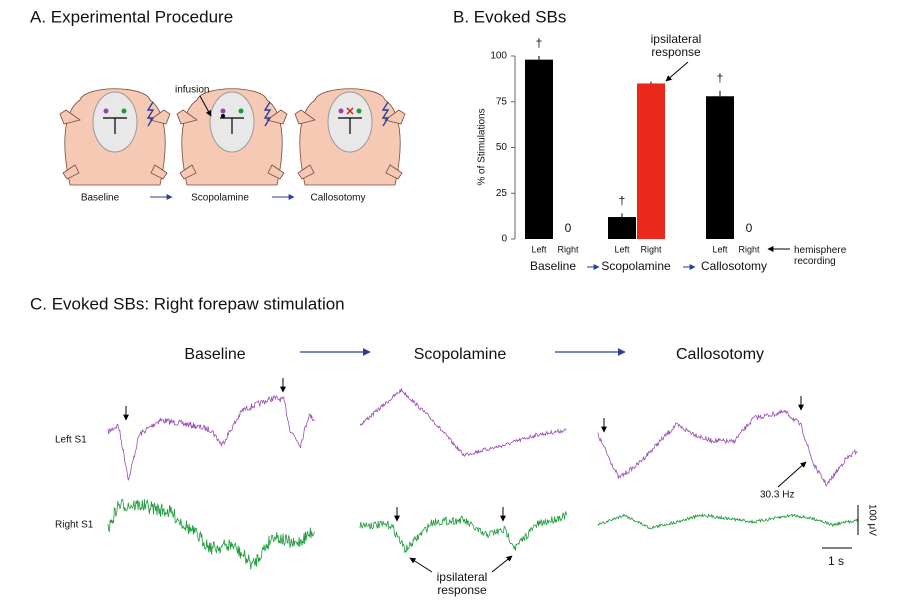 This screenshot has width=900, height=601. I want to click on category-label: Callosotomy, so click(734, 266).